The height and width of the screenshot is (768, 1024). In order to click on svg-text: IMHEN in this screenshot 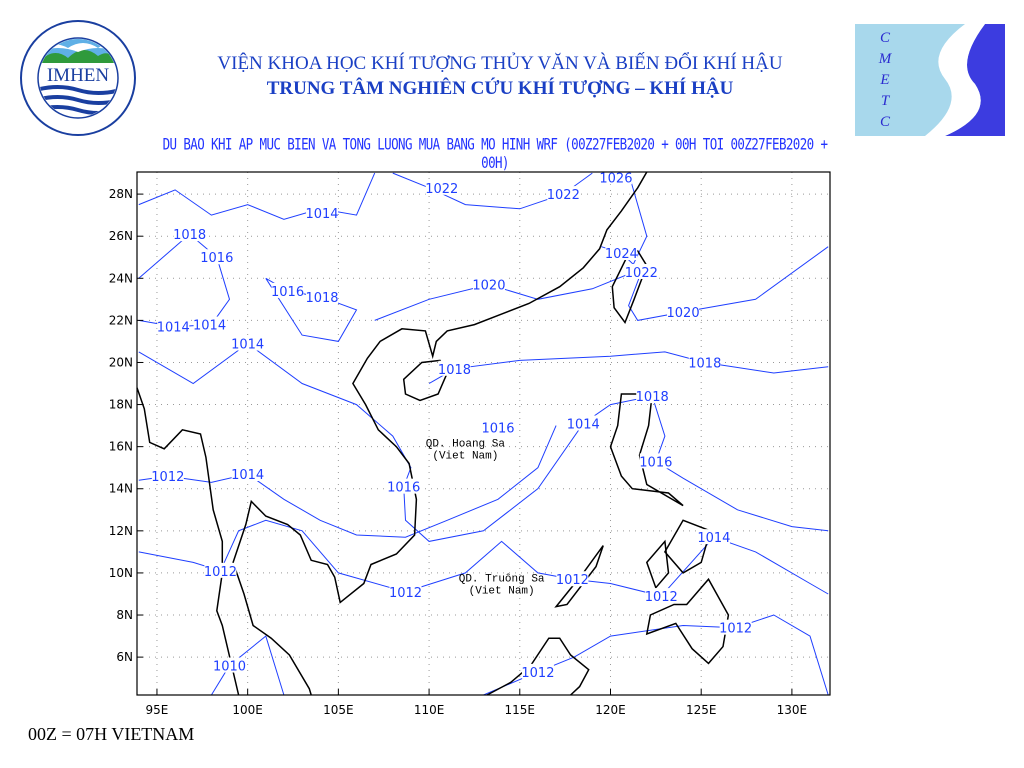, I will do `click(78, 75)`.